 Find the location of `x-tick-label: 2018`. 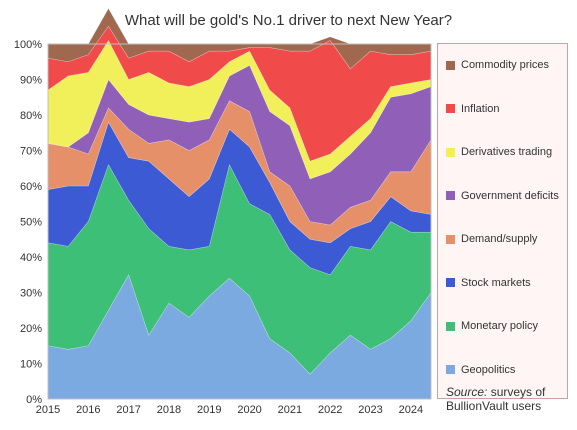

x-tick-label: 2018 is located at coordinates (169, 410).